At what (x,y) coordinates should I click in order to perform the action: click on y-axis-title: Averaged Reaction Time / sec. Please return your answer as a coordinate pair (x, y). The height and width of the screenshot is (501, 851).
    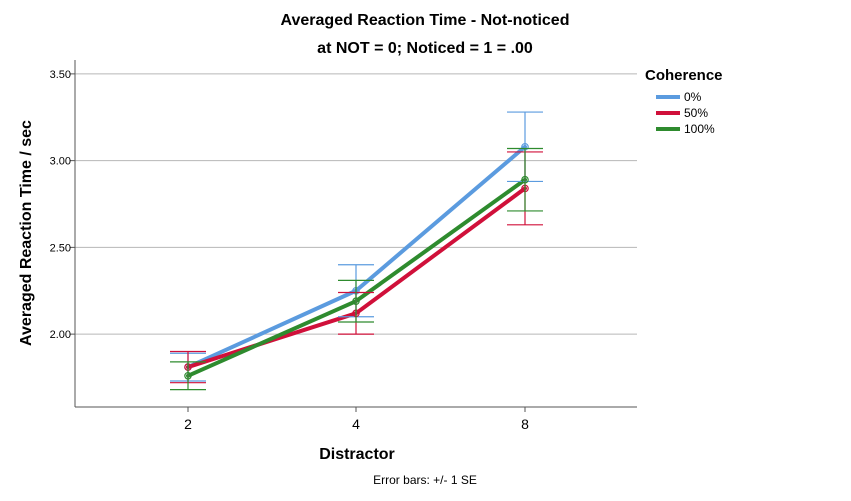
    Looking at the image, I should click on (26, 233).